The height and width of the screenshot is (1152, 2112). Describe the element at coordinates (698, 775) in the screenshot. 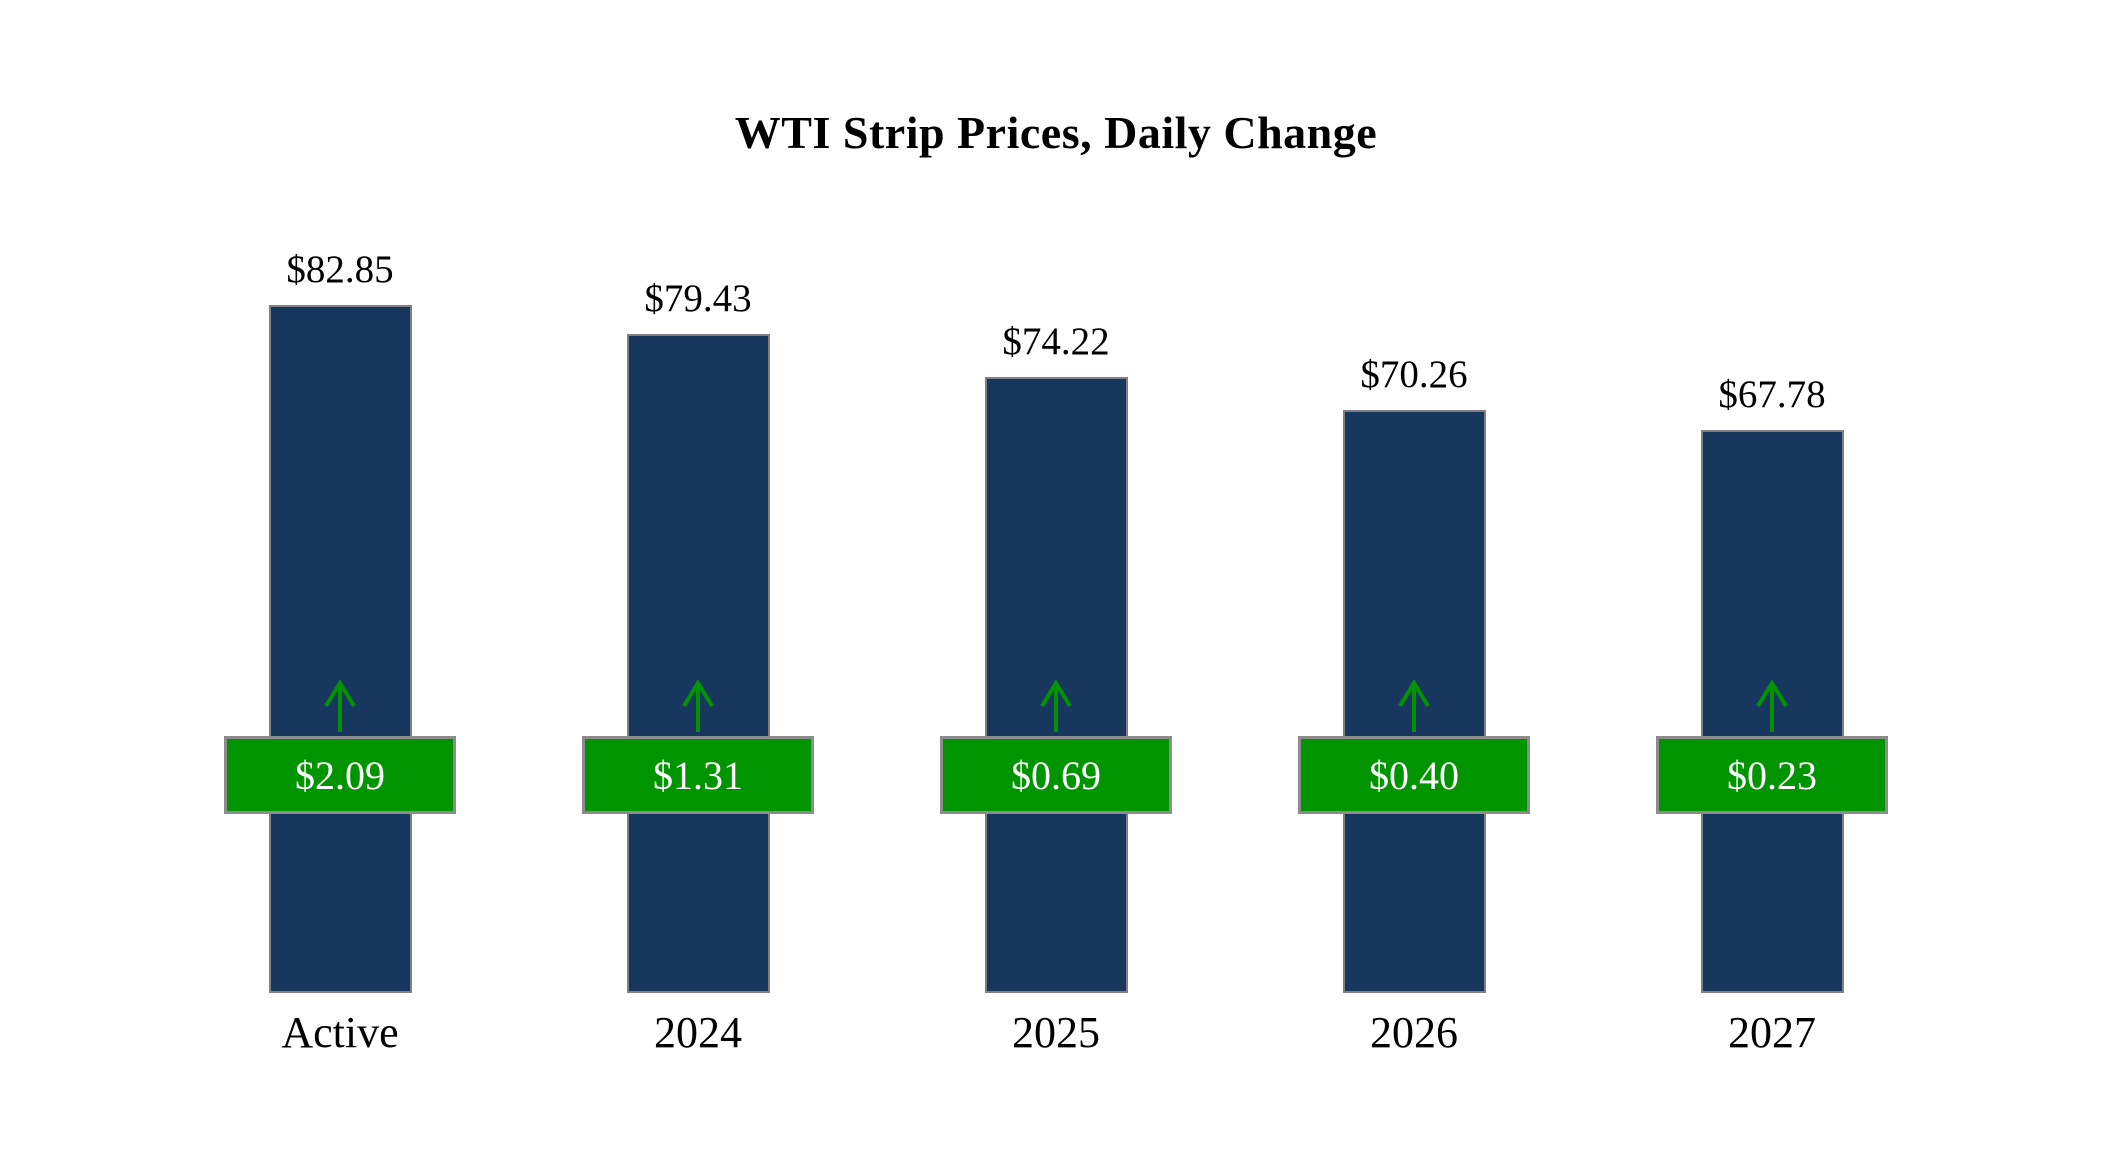

I see `daily-change-badge: $1.31` at that location.